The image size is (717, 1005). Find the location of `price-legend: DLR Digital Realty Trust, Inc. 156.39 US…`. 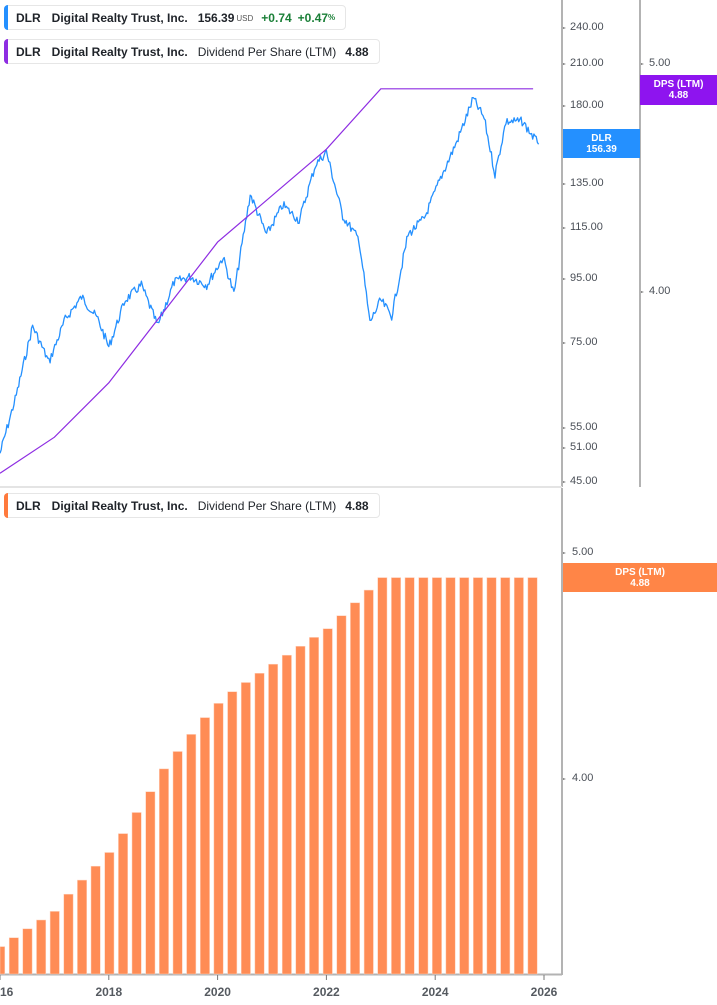

price-legend: DLR Digital Realty Trust, Inc. 156.39 US… is located at coordinates (175, 17).